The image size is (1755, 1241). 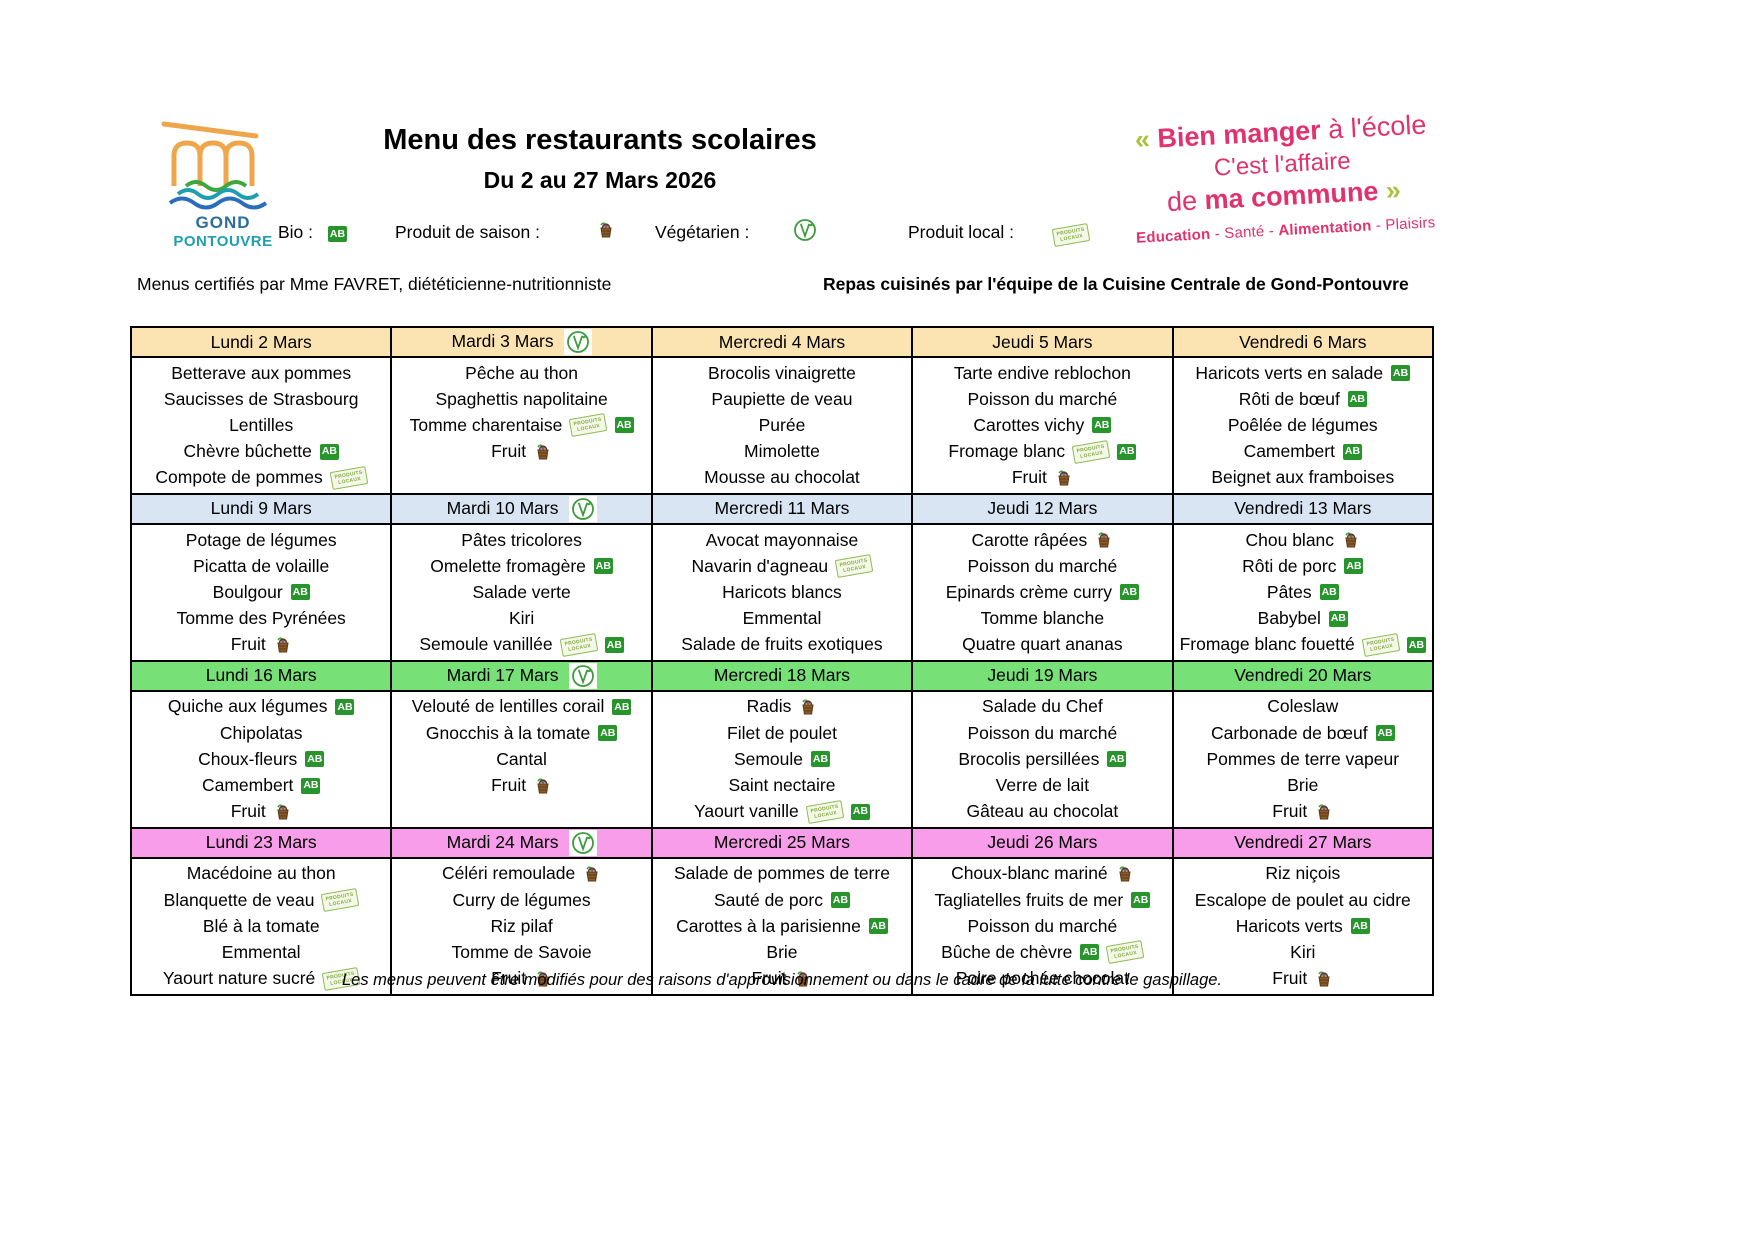 What do you see at coordinates (1042, 874) in the screenshot?
I see `menu-item: Choux-blanc mariné` at bounding box center [1042, 874].